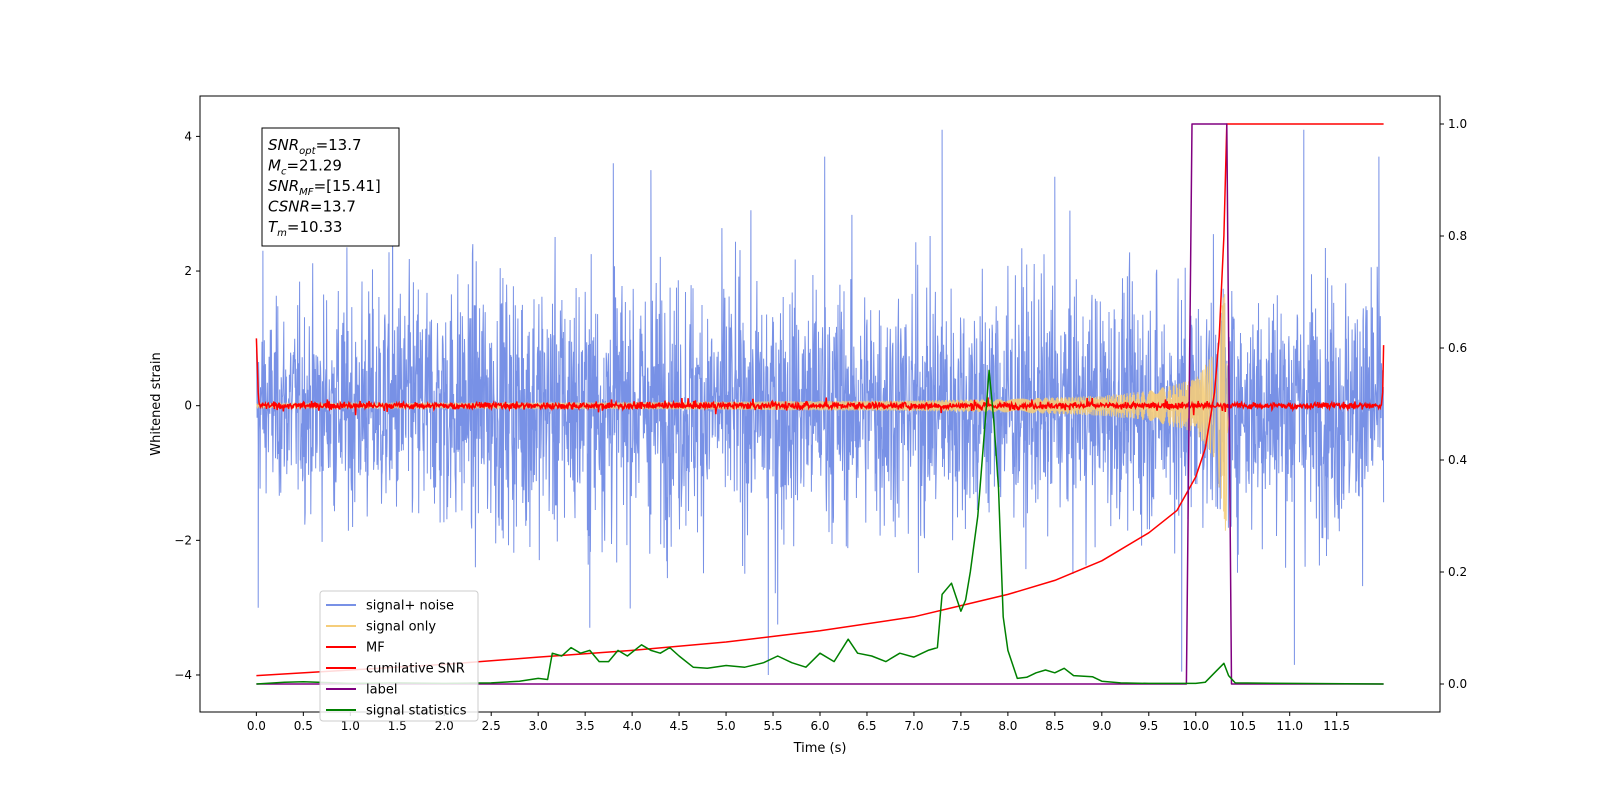 Image resolution: width=1600 pixels, height=800 pixels. I want to click on x-tick-label: 10.0, so click(1195, 726).